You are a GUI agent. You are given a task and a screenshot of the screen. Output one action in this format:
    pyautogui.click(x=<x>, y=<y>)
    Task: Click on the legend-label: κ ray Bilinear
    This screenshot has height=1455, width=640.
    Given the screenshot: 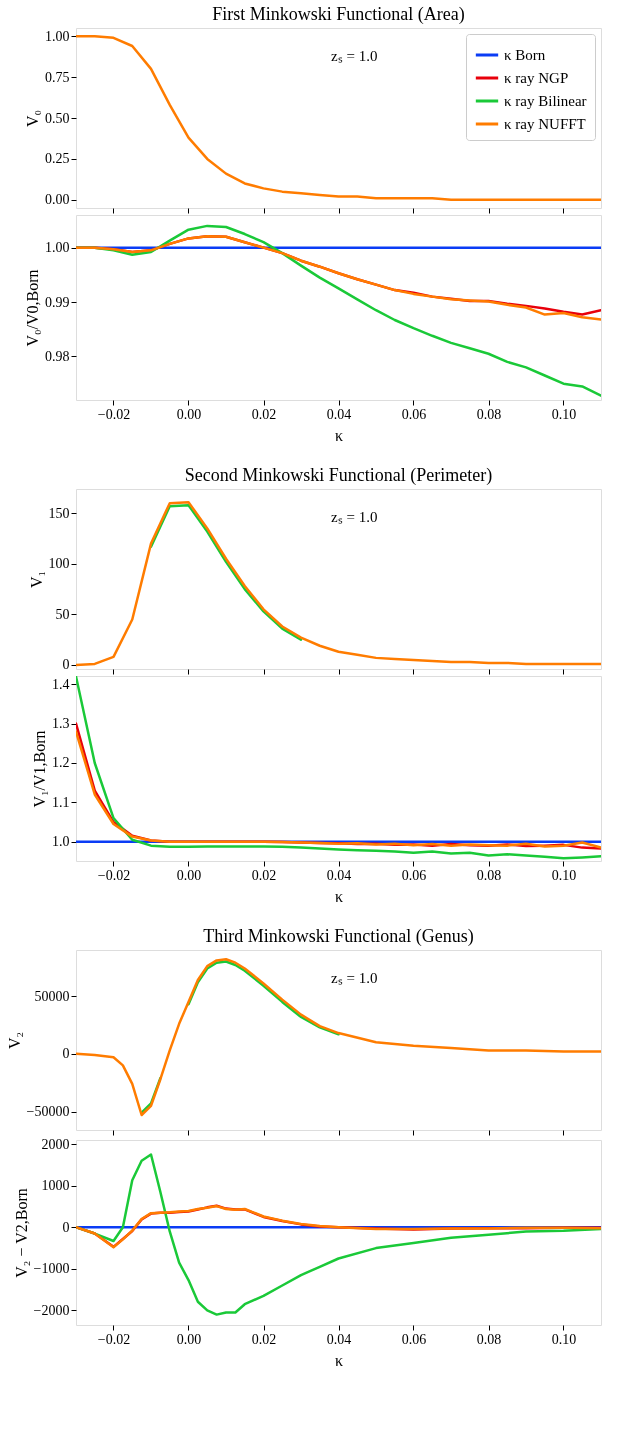 What is the action you would take?
    pyautogui.click(x=545, y=101)
    